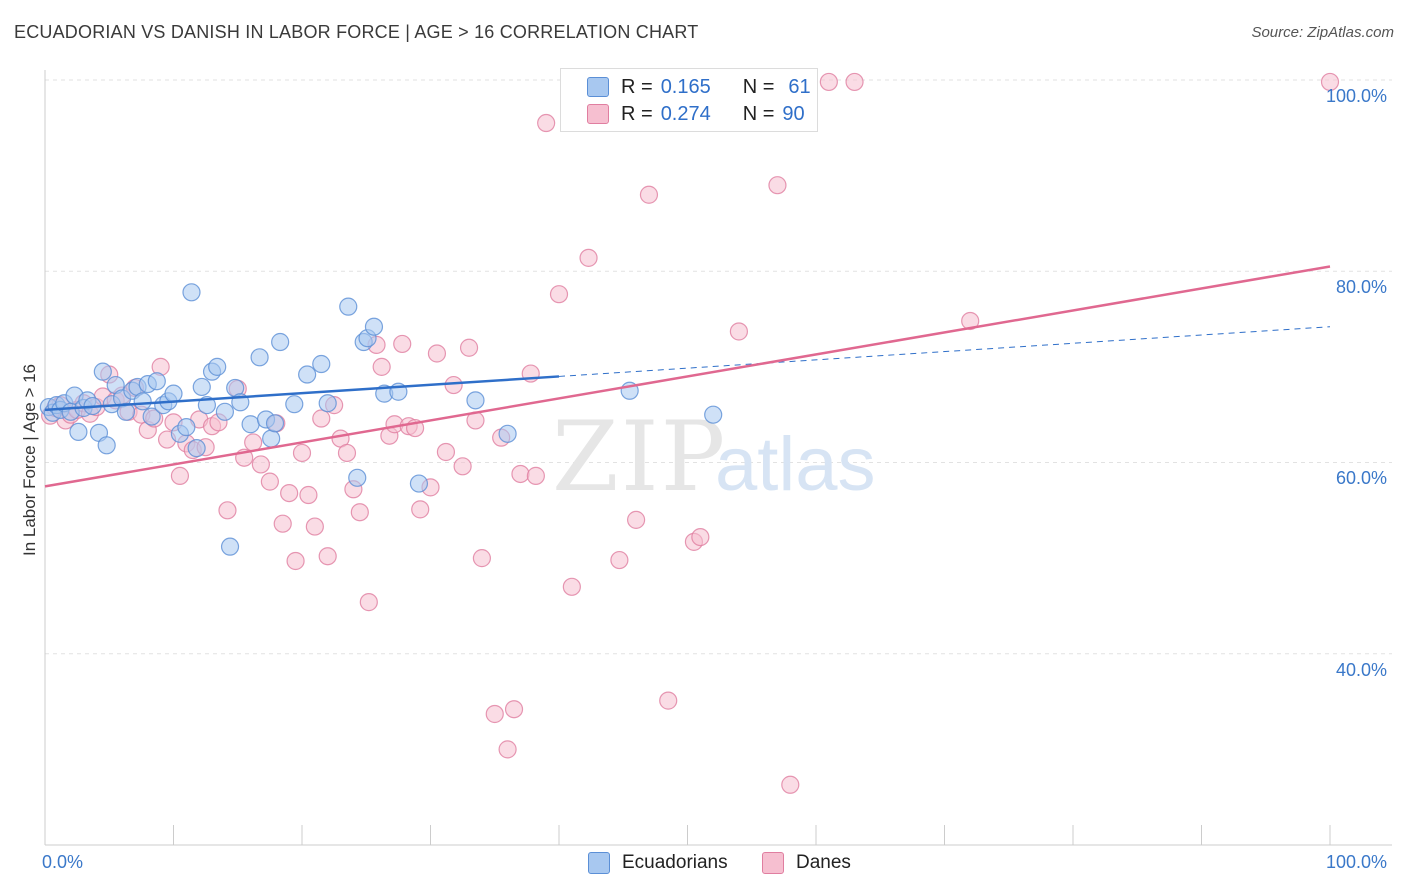 The image size is (1406, 892). Describe the element at coordinates (675, 862) in the screenshot. I see `bottom-ecuadorians-label: Ecuadorians` at that location.